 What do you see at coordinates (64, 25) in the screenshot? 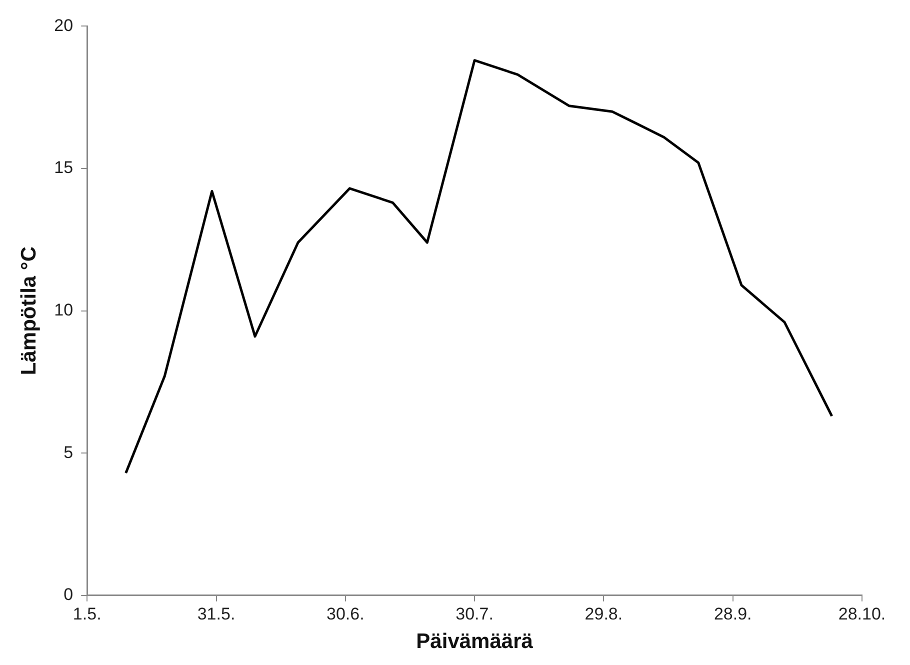
I see `y-tick-label: 20` at bounding box center [64, 25].